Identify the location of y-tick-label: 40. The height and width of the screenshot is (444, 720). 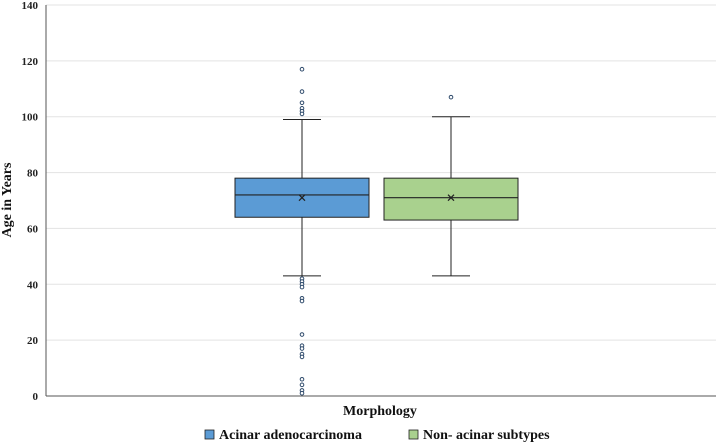
(33, 285).